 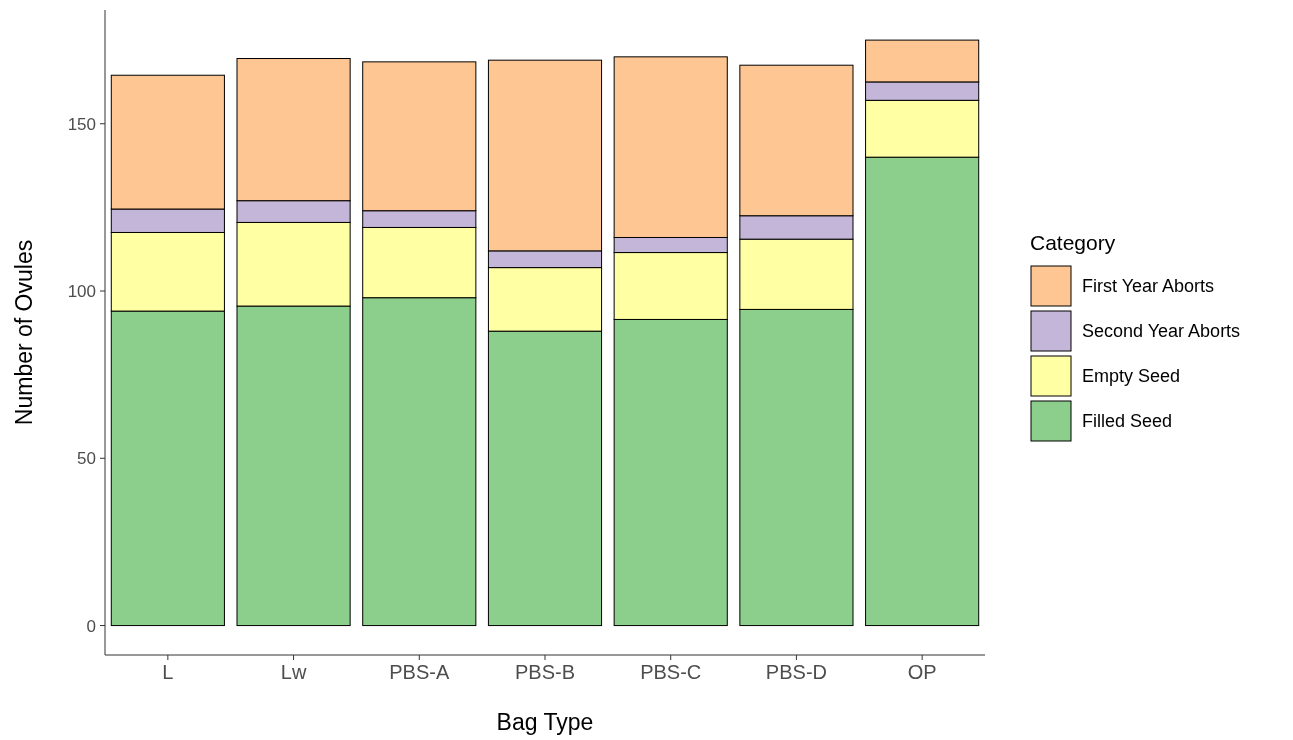 What do you see at coordinates (1127, 421) in the screenshot?
I see `legend-label: Filled Seed` at bounding box center [1127, 421].